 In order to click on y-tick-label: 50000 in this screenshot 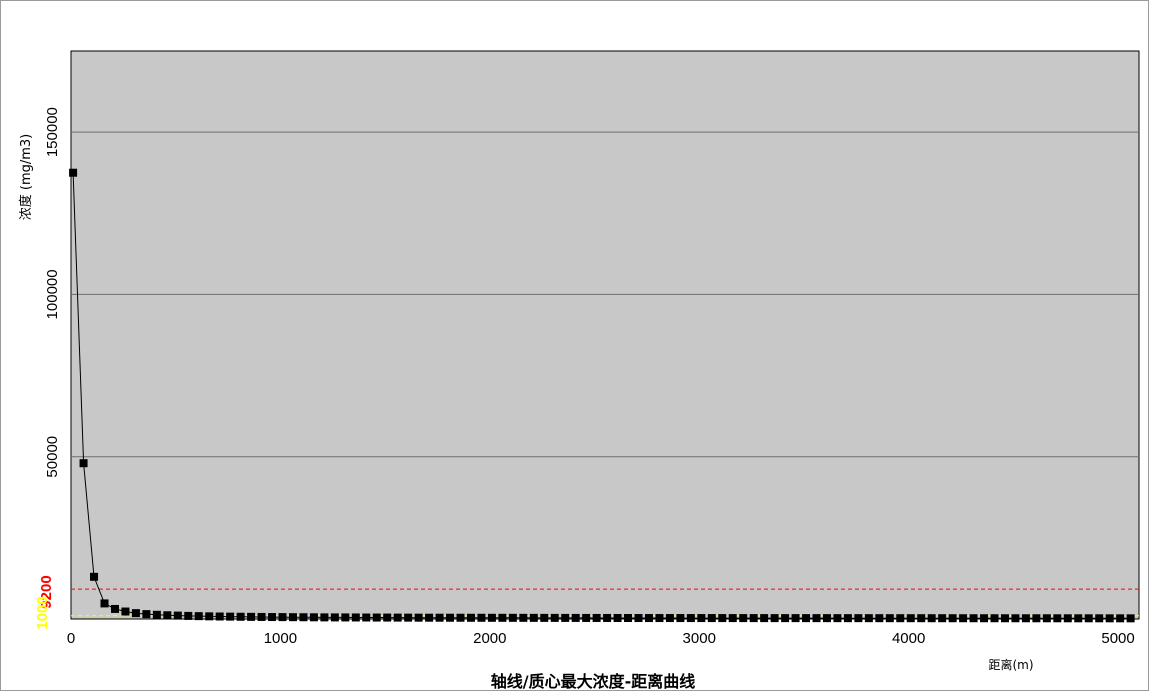, I will do `click(52, 457)`.